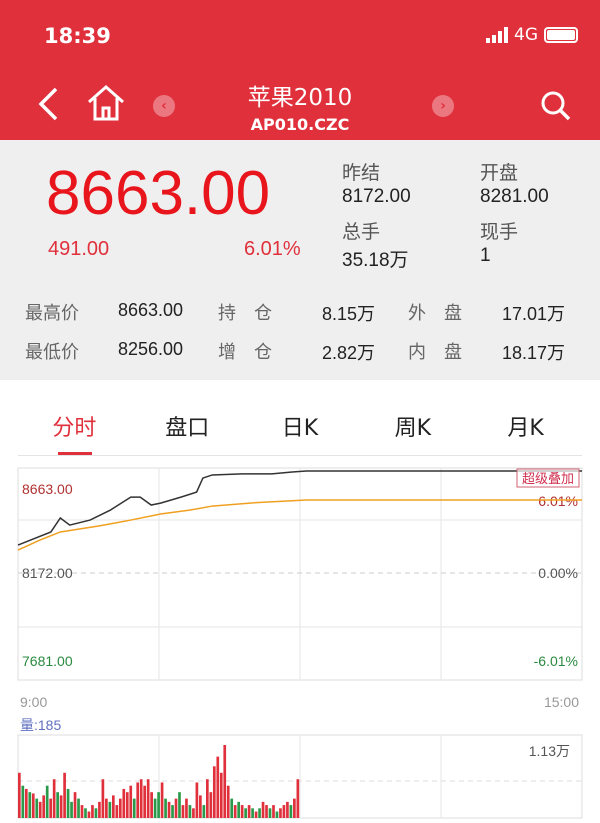 This screenshot has width=600, height=823. What do you see at coordinates (299, 525) in the screenshot?
I see `avg-price-line` at bounding box center [299, 525].